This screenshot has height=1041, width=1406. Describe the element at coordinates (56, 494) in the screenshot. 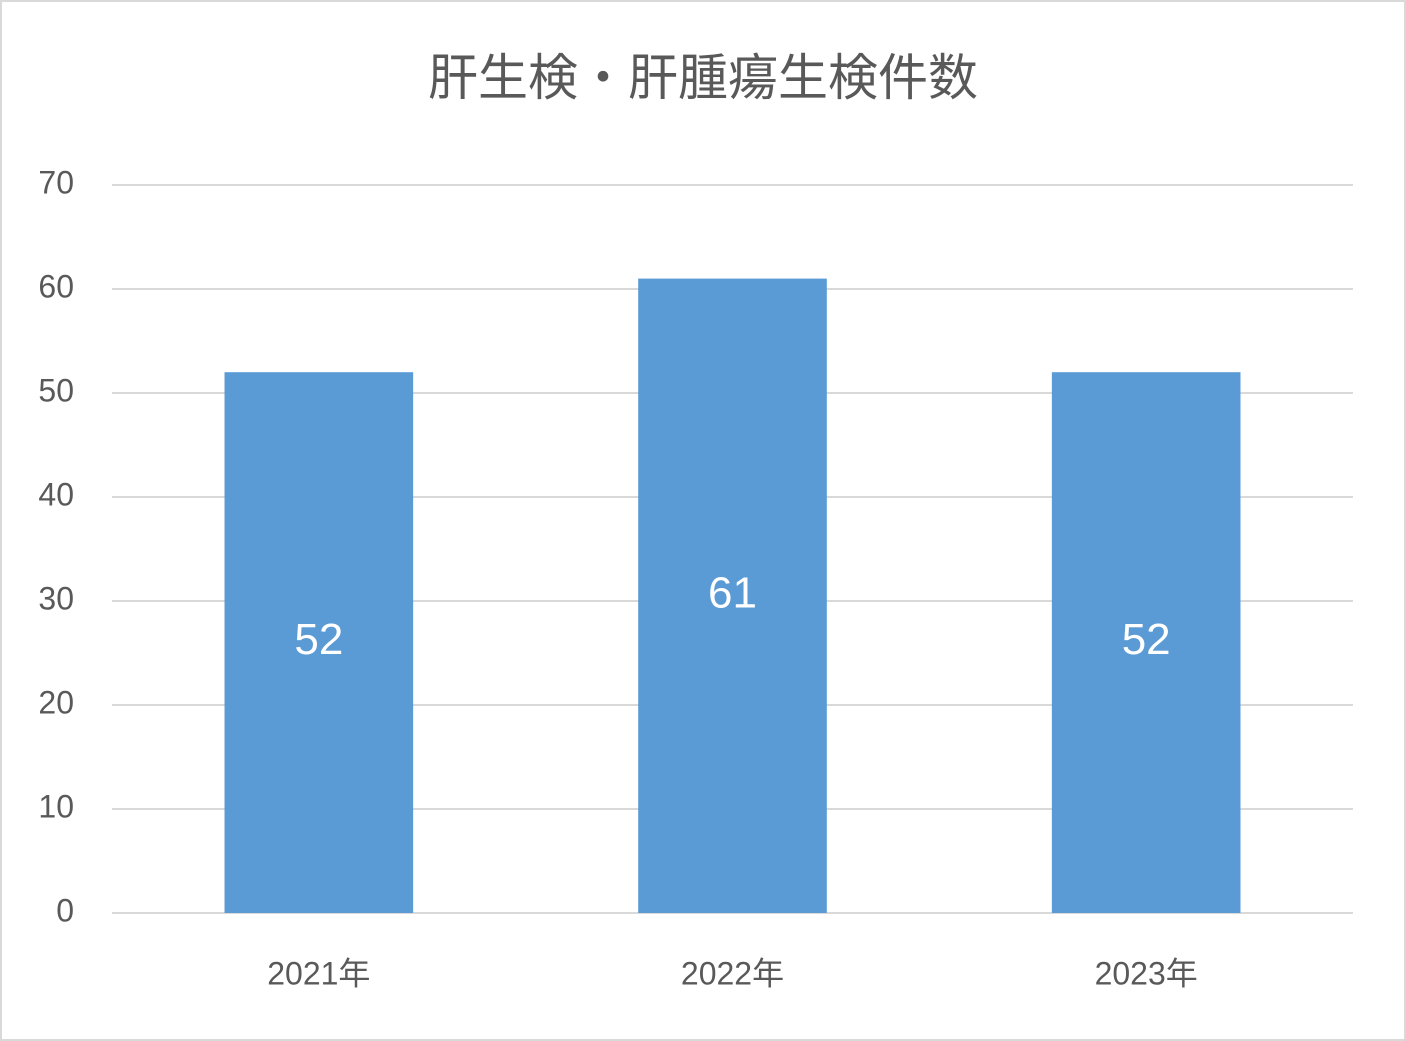

I see `y-tick-label: 40` at that location.